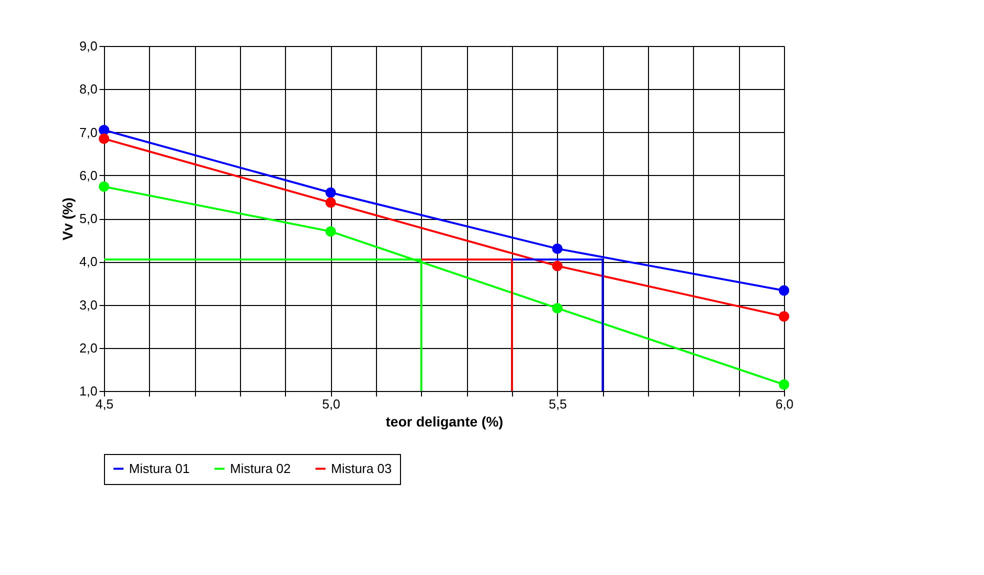 This screenshot has width=984, height=575. Describe the element at coordinates (88, 175) in the screenshot. I see `y-tick-label: 6,0` at that location.